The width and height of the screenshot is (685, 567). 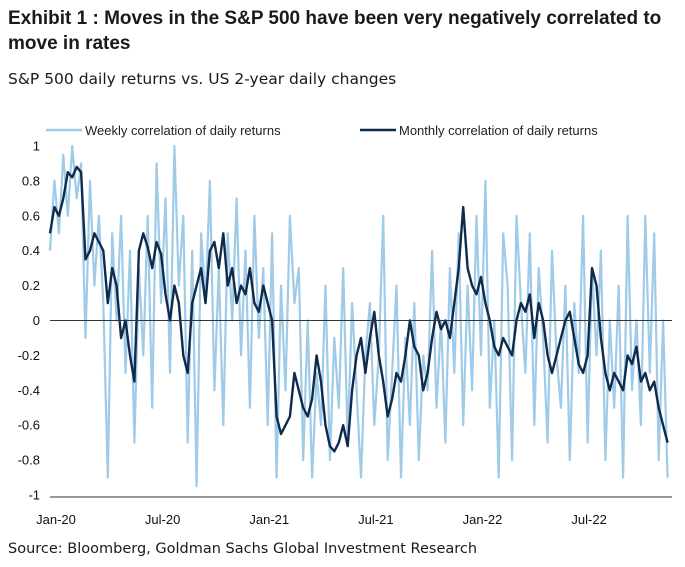 I want to click on y-tick-label: -0.2, so click(x=29, y=355).